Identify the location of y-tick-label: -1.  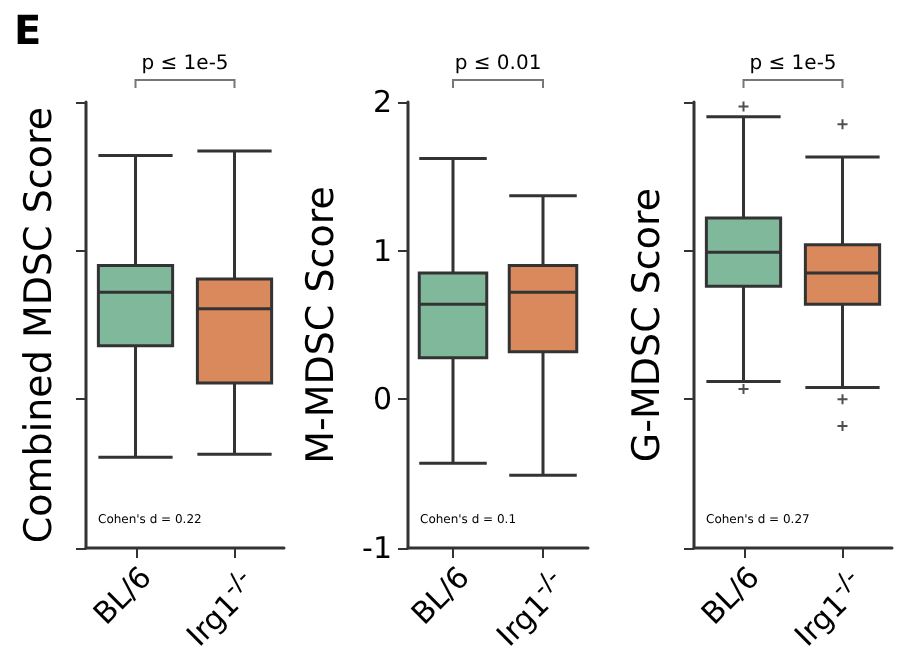
(377, 548).